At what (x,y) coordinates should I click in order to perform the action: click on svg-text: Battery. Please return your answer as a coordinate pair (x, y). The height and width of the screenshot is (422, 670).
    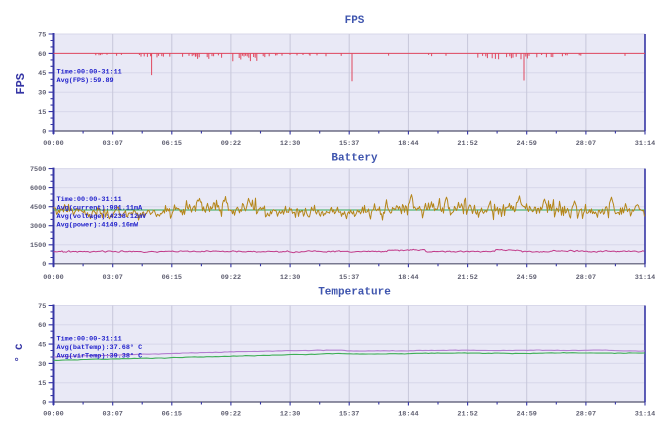
    Looking at the image, I should click on (354, 158).